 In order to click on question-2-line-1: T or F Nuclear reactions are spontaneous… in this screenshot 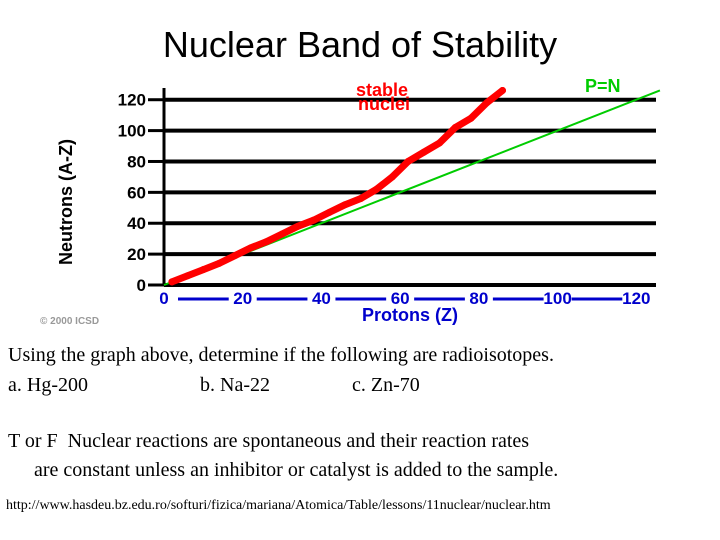, I will do `click(269, 441)`.